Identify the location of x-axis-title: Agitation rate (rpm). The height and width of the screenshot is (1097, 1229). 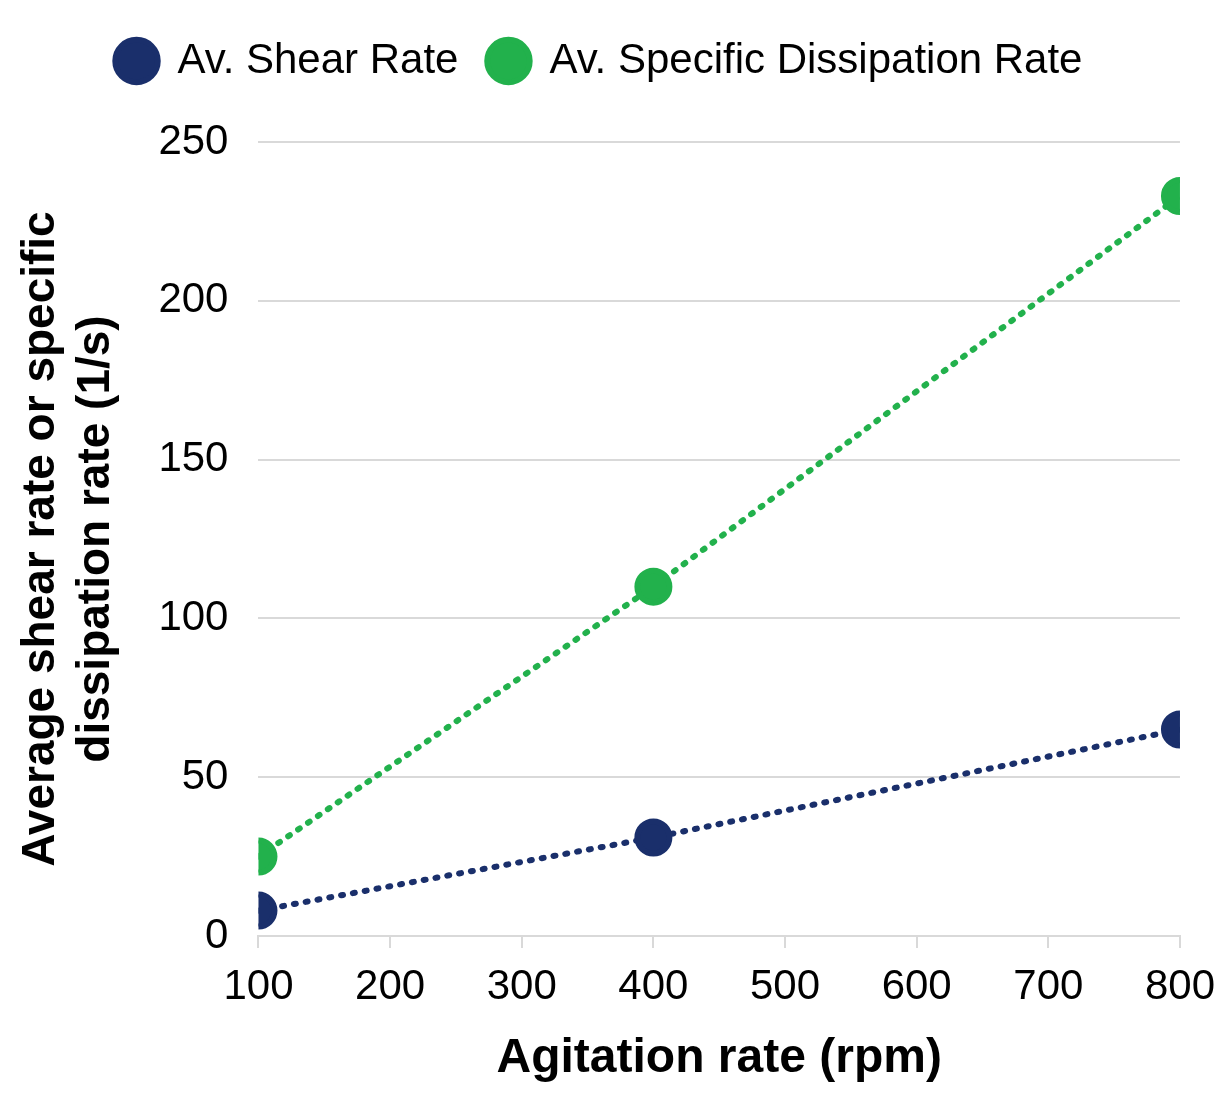
(719, 1056).